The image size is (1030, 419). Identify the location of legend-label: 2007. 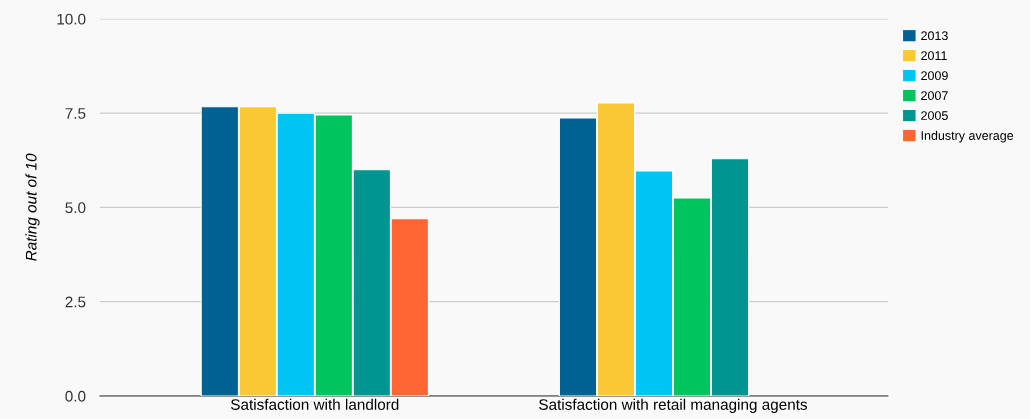
(934, 96).